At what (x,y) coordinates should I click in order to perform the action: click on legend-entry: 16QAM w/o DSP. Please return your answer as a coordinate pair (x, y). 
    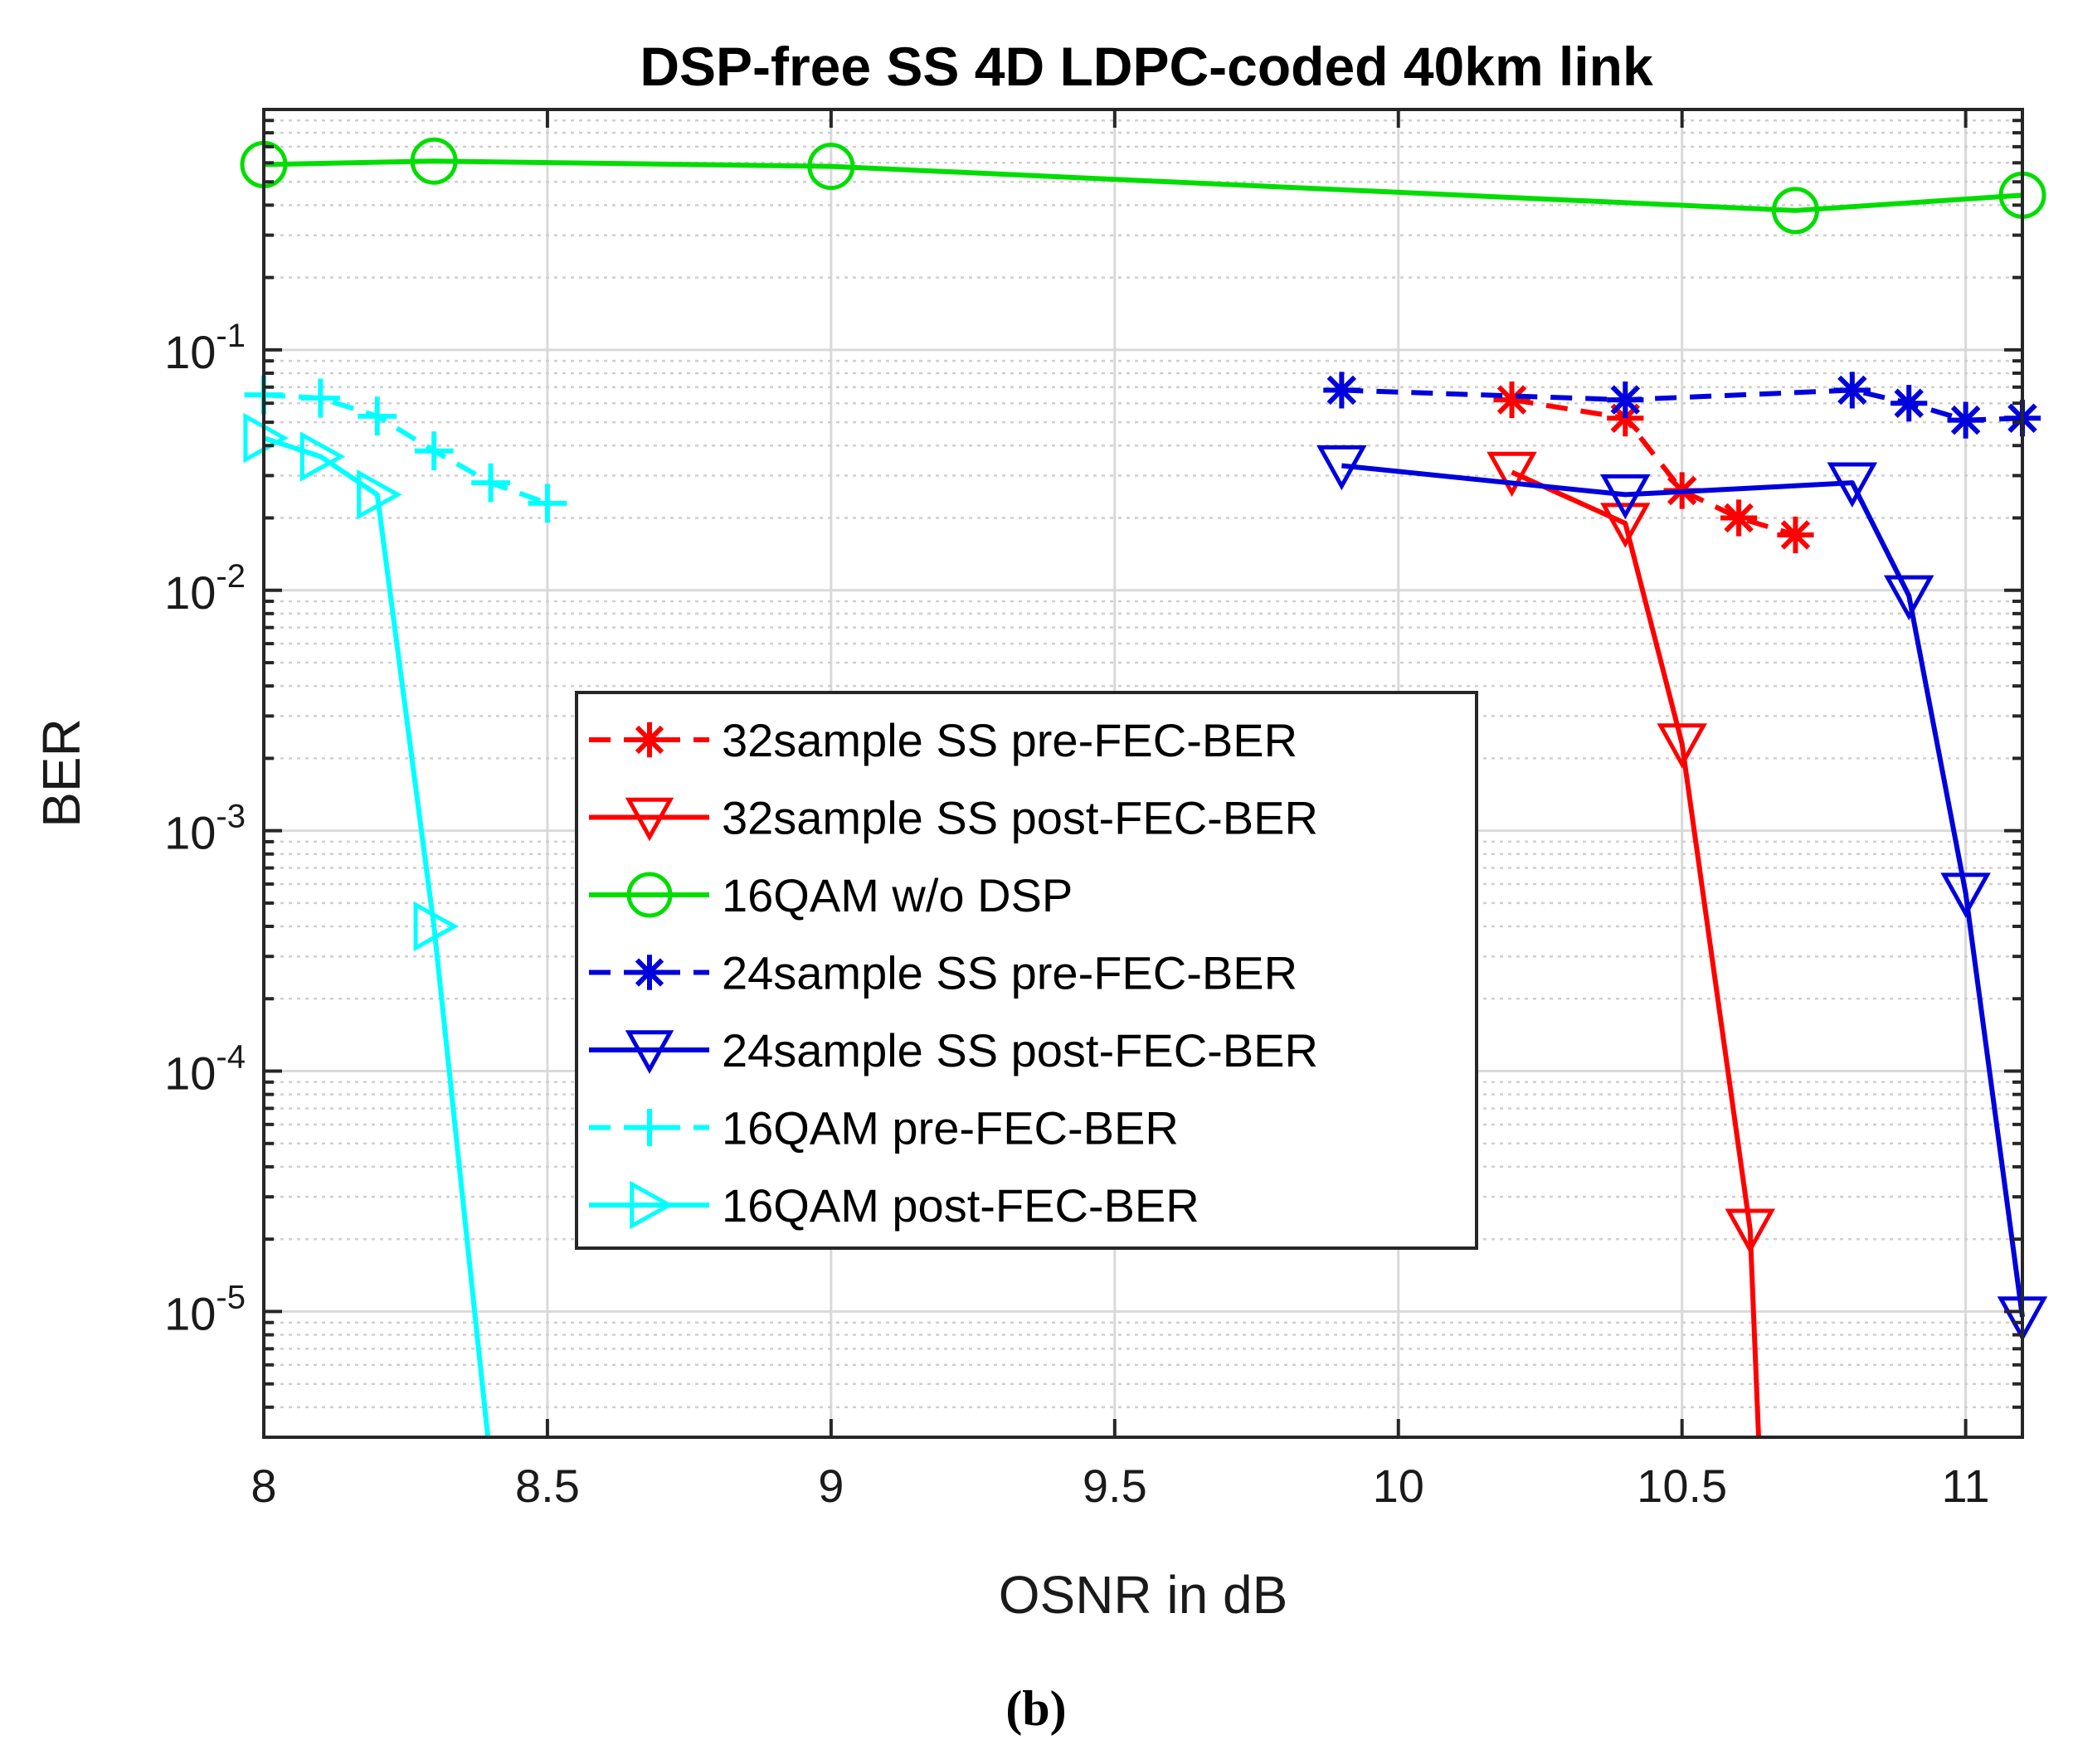
    Looking at the image, I should click on (831, 895).